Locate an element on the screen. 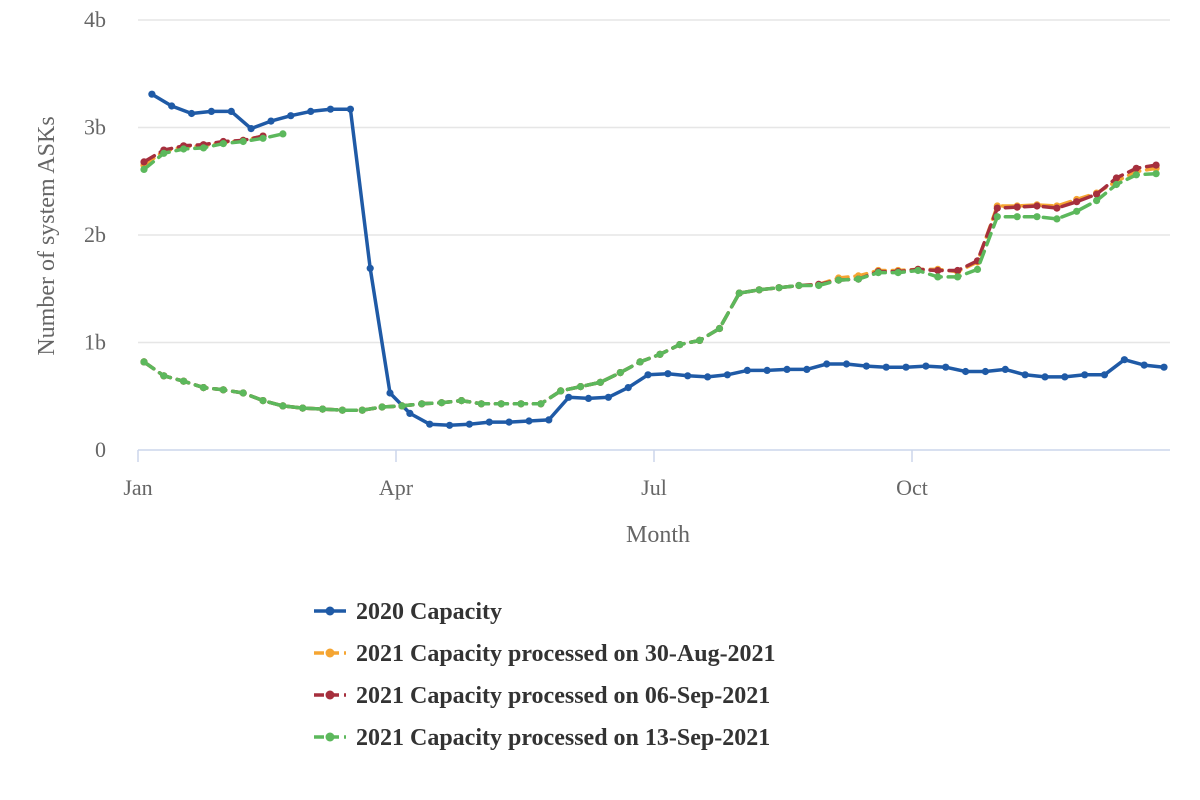 The height and width of the screenshot is (800, 1200). y-tick-label: 1b is located at coordinates (95, 342).